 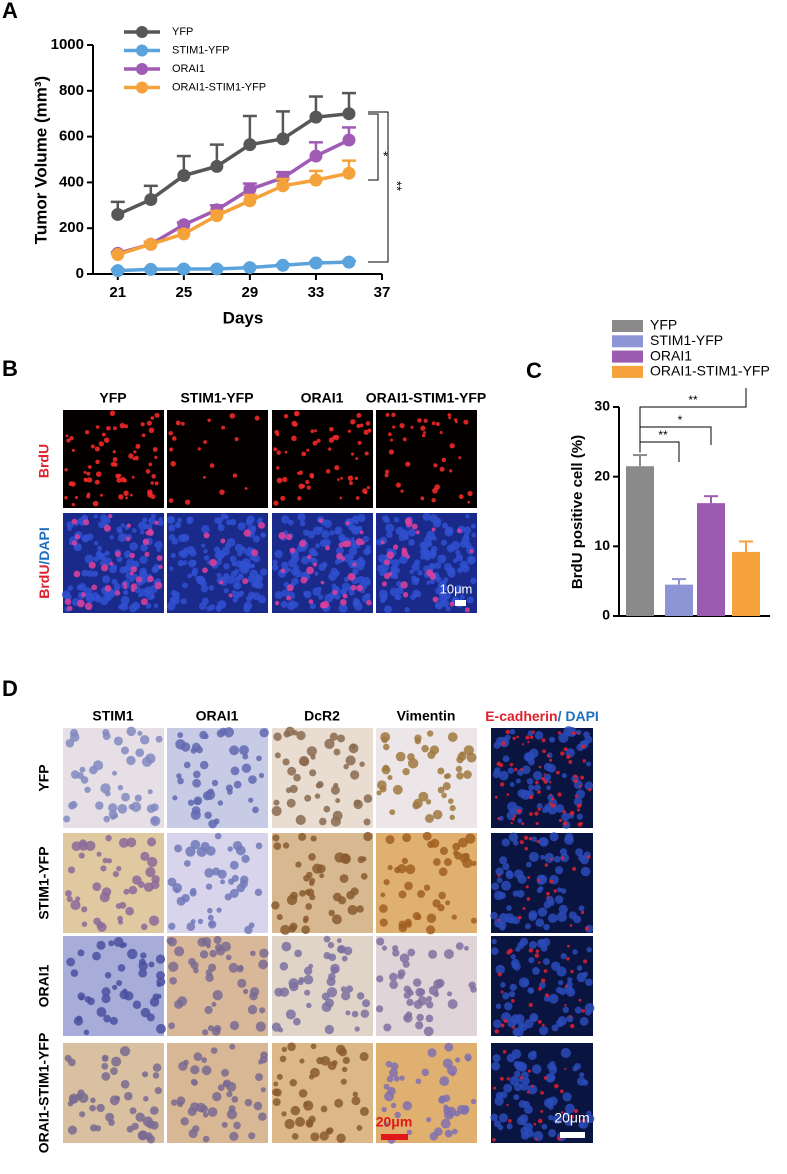 I want to click on scale-label: 20μm, so click(x=571, y=1118).